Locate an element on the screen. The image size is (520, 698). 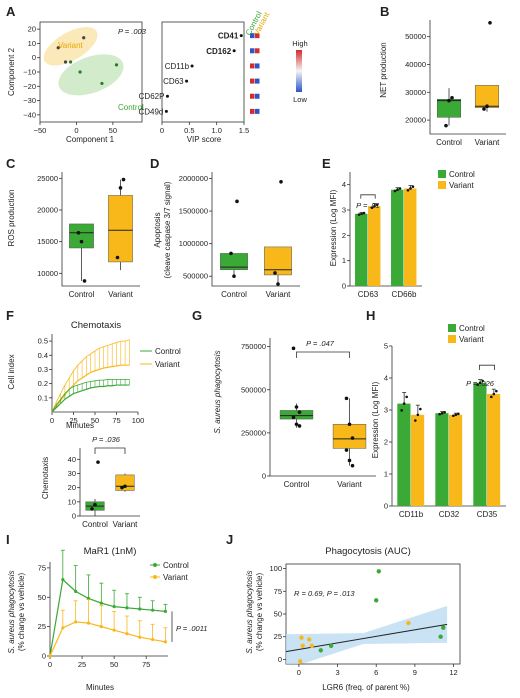
ros-y-tick-label: 15000 is located at coordinates (47, 241).